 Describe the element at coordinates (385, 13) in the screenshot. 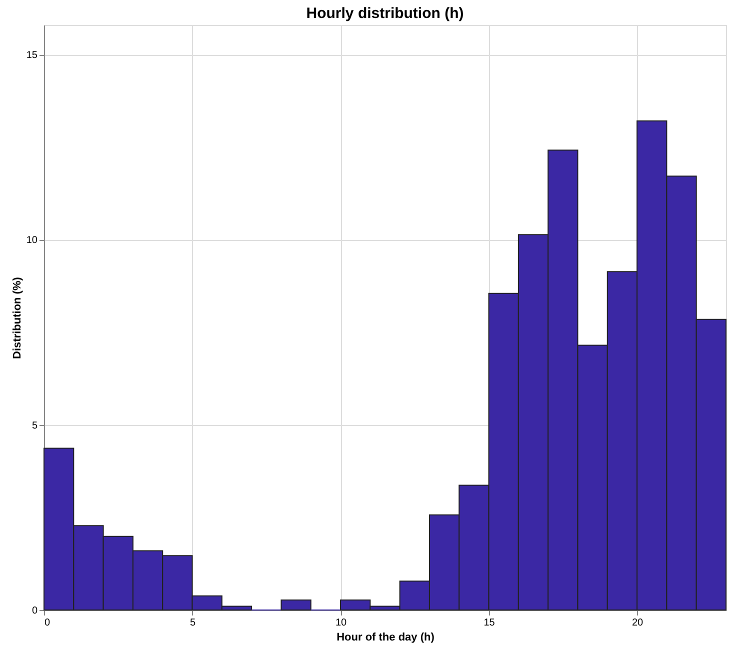

I see `chart-title: Hourly distribution (h)` at that location.